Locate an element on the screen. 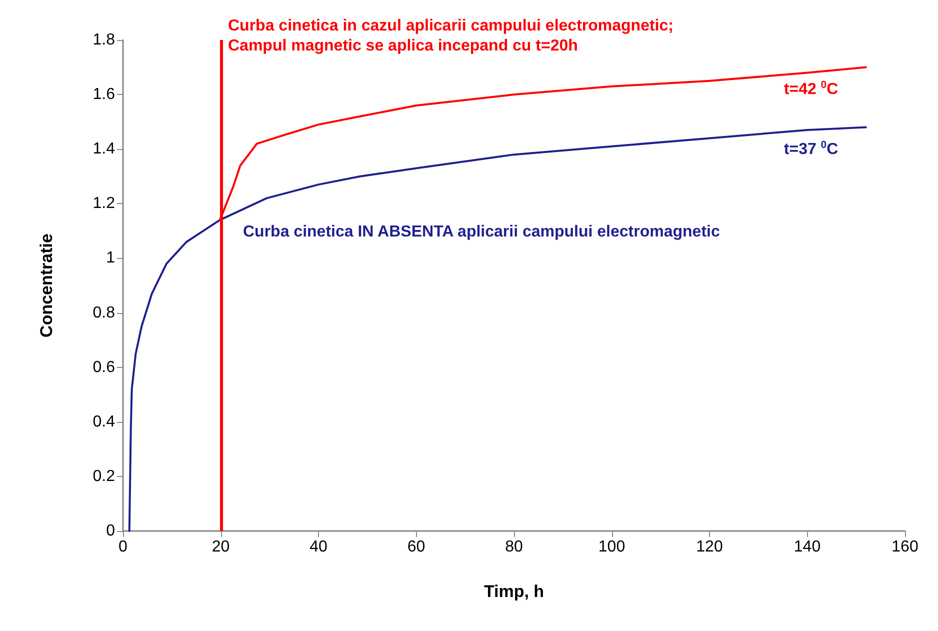 The height and width of the screenshot is (631, 938). y-tick-label: 1.2 is located at coordinates (104, 203).